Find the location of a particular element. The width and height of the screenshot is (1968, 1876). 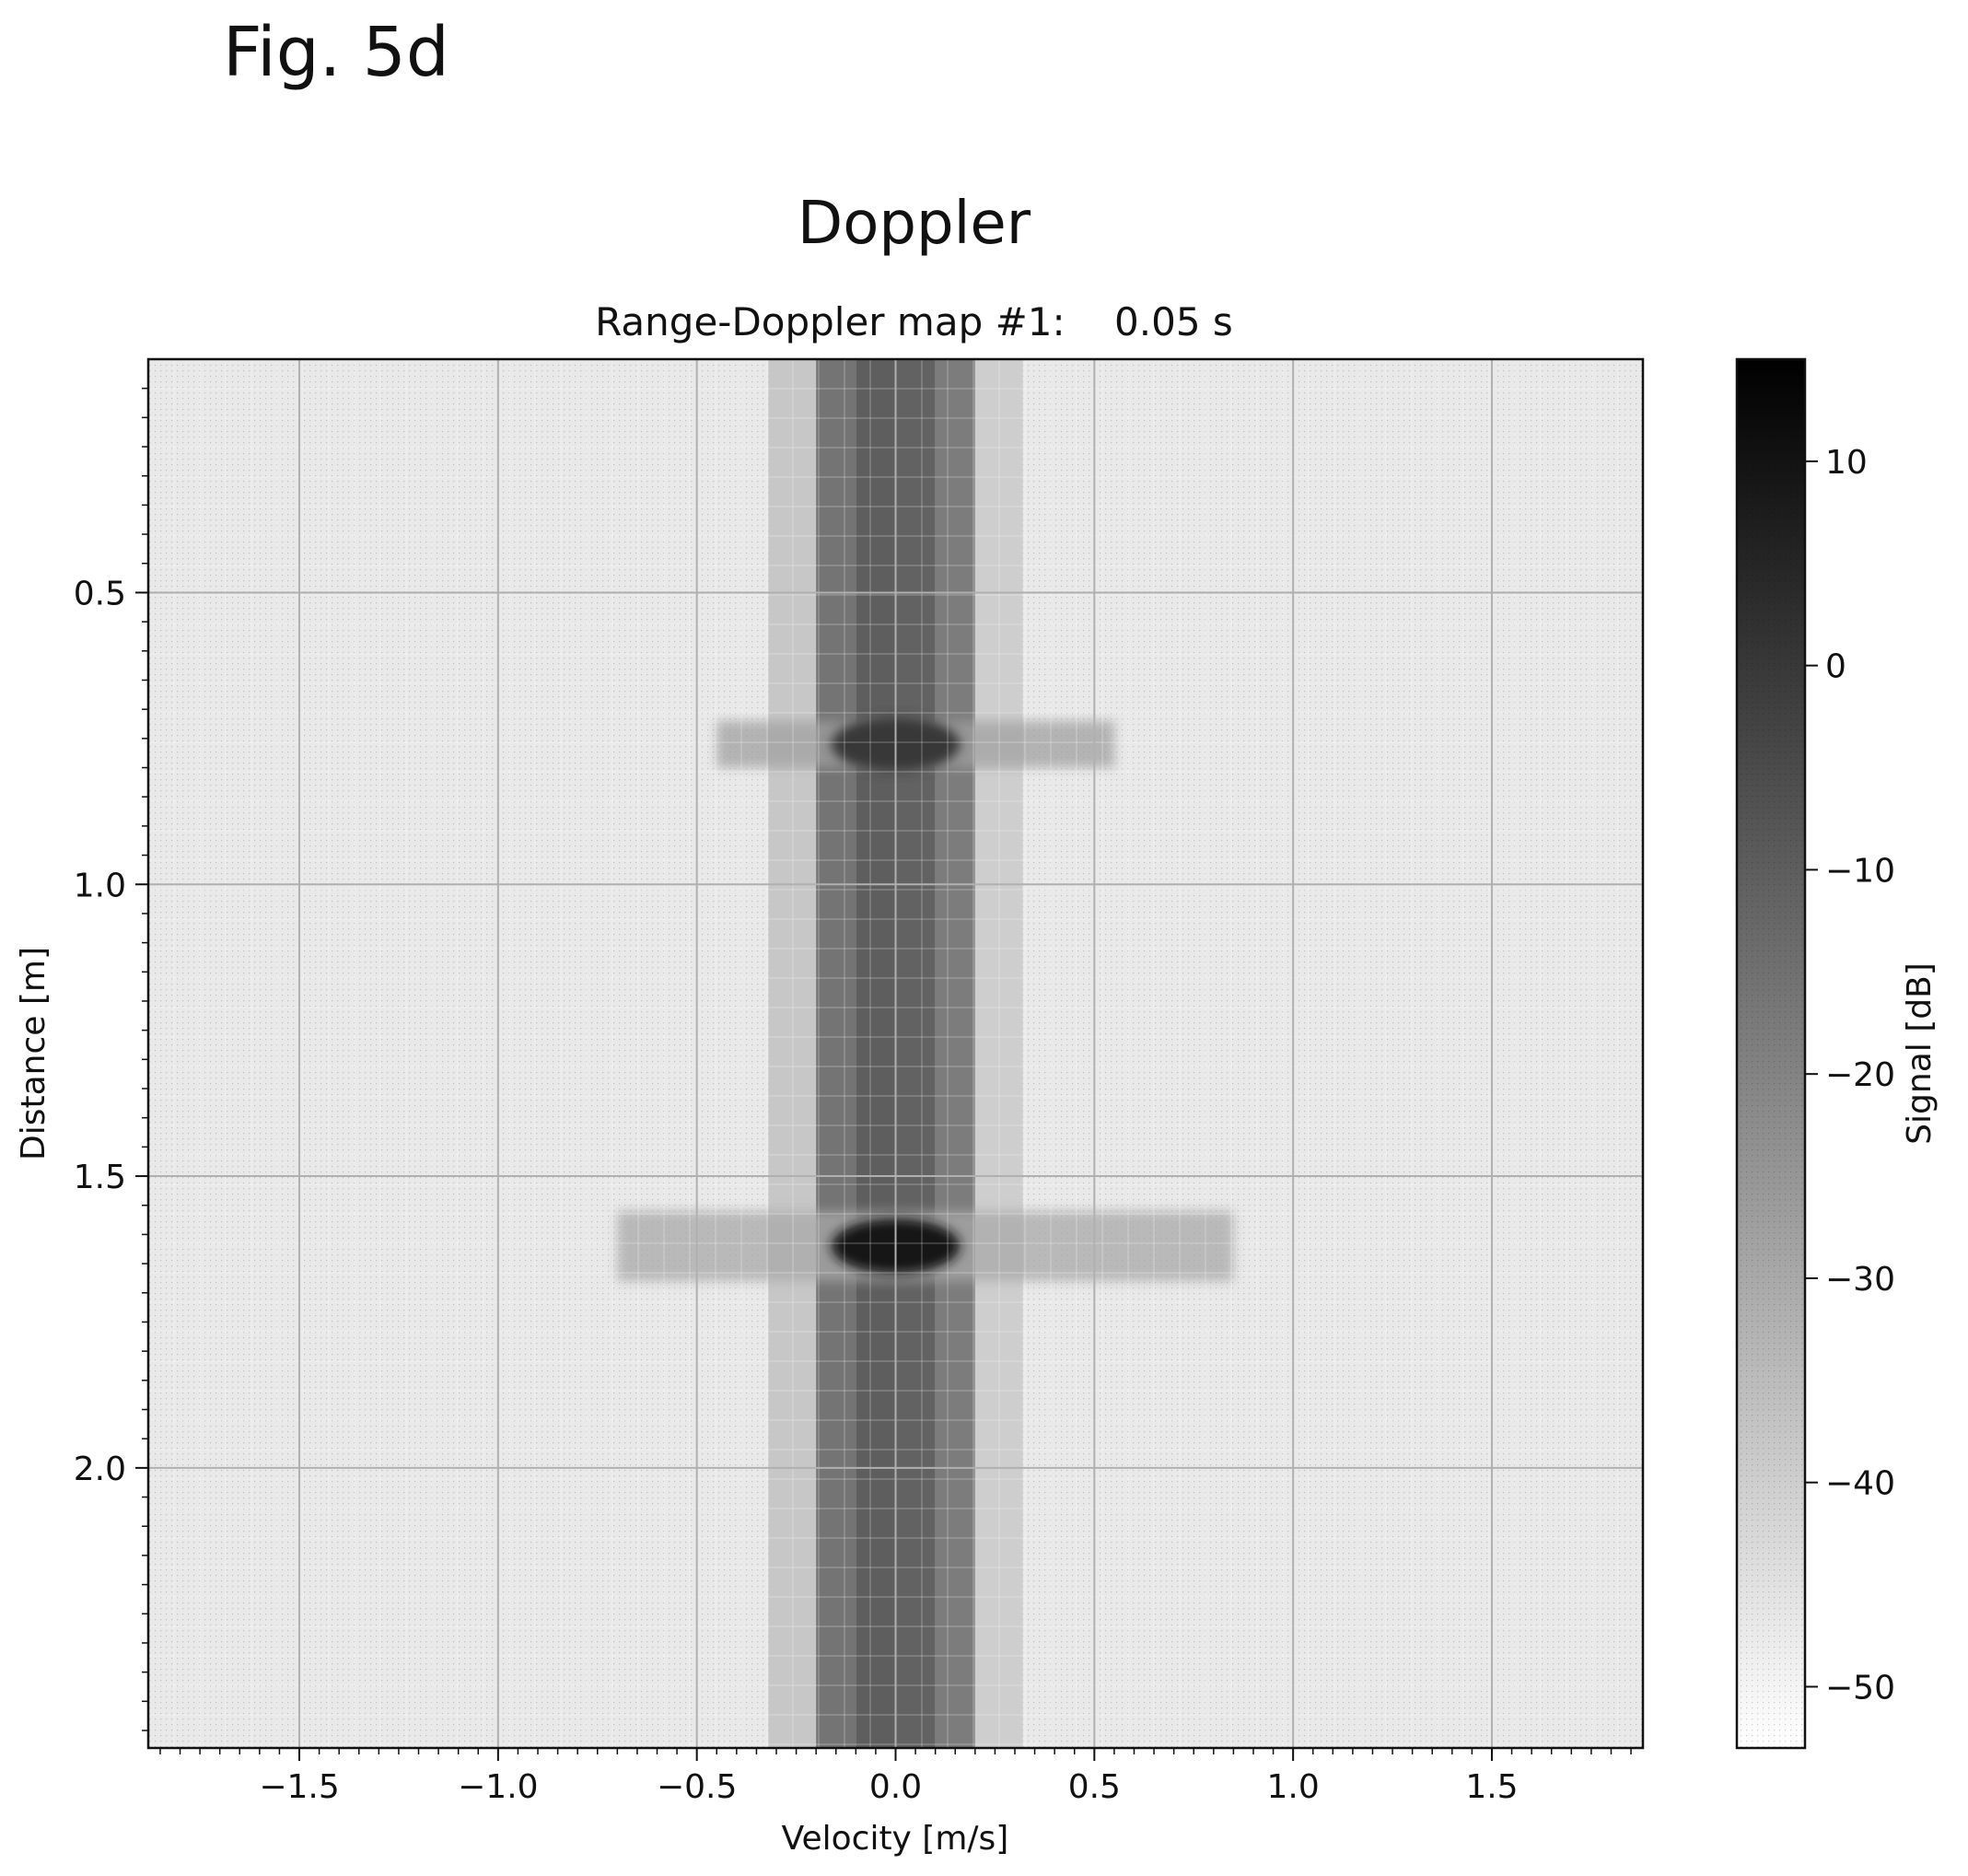

y-tick-label: 2.0 is located at coordinates (100, 1469).